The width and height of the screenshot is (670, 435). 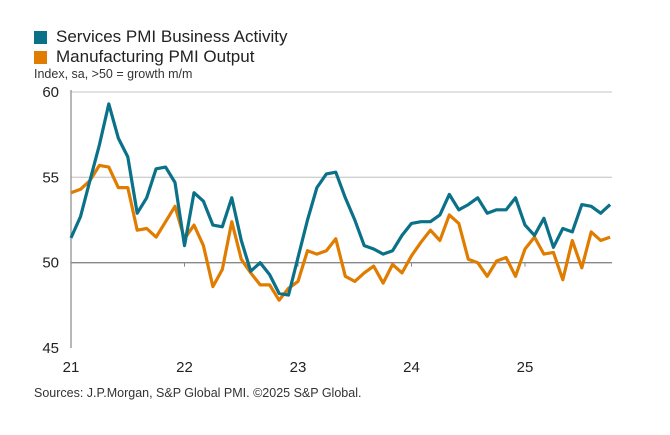 I want to click on legend-swatch-services, so click(x=40, y=37).